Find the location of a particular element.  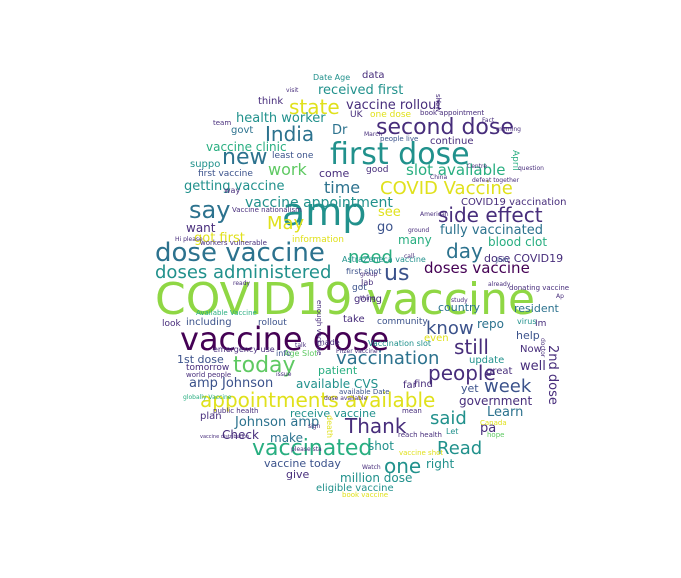

word: govt is located at coordinates (242, 130).